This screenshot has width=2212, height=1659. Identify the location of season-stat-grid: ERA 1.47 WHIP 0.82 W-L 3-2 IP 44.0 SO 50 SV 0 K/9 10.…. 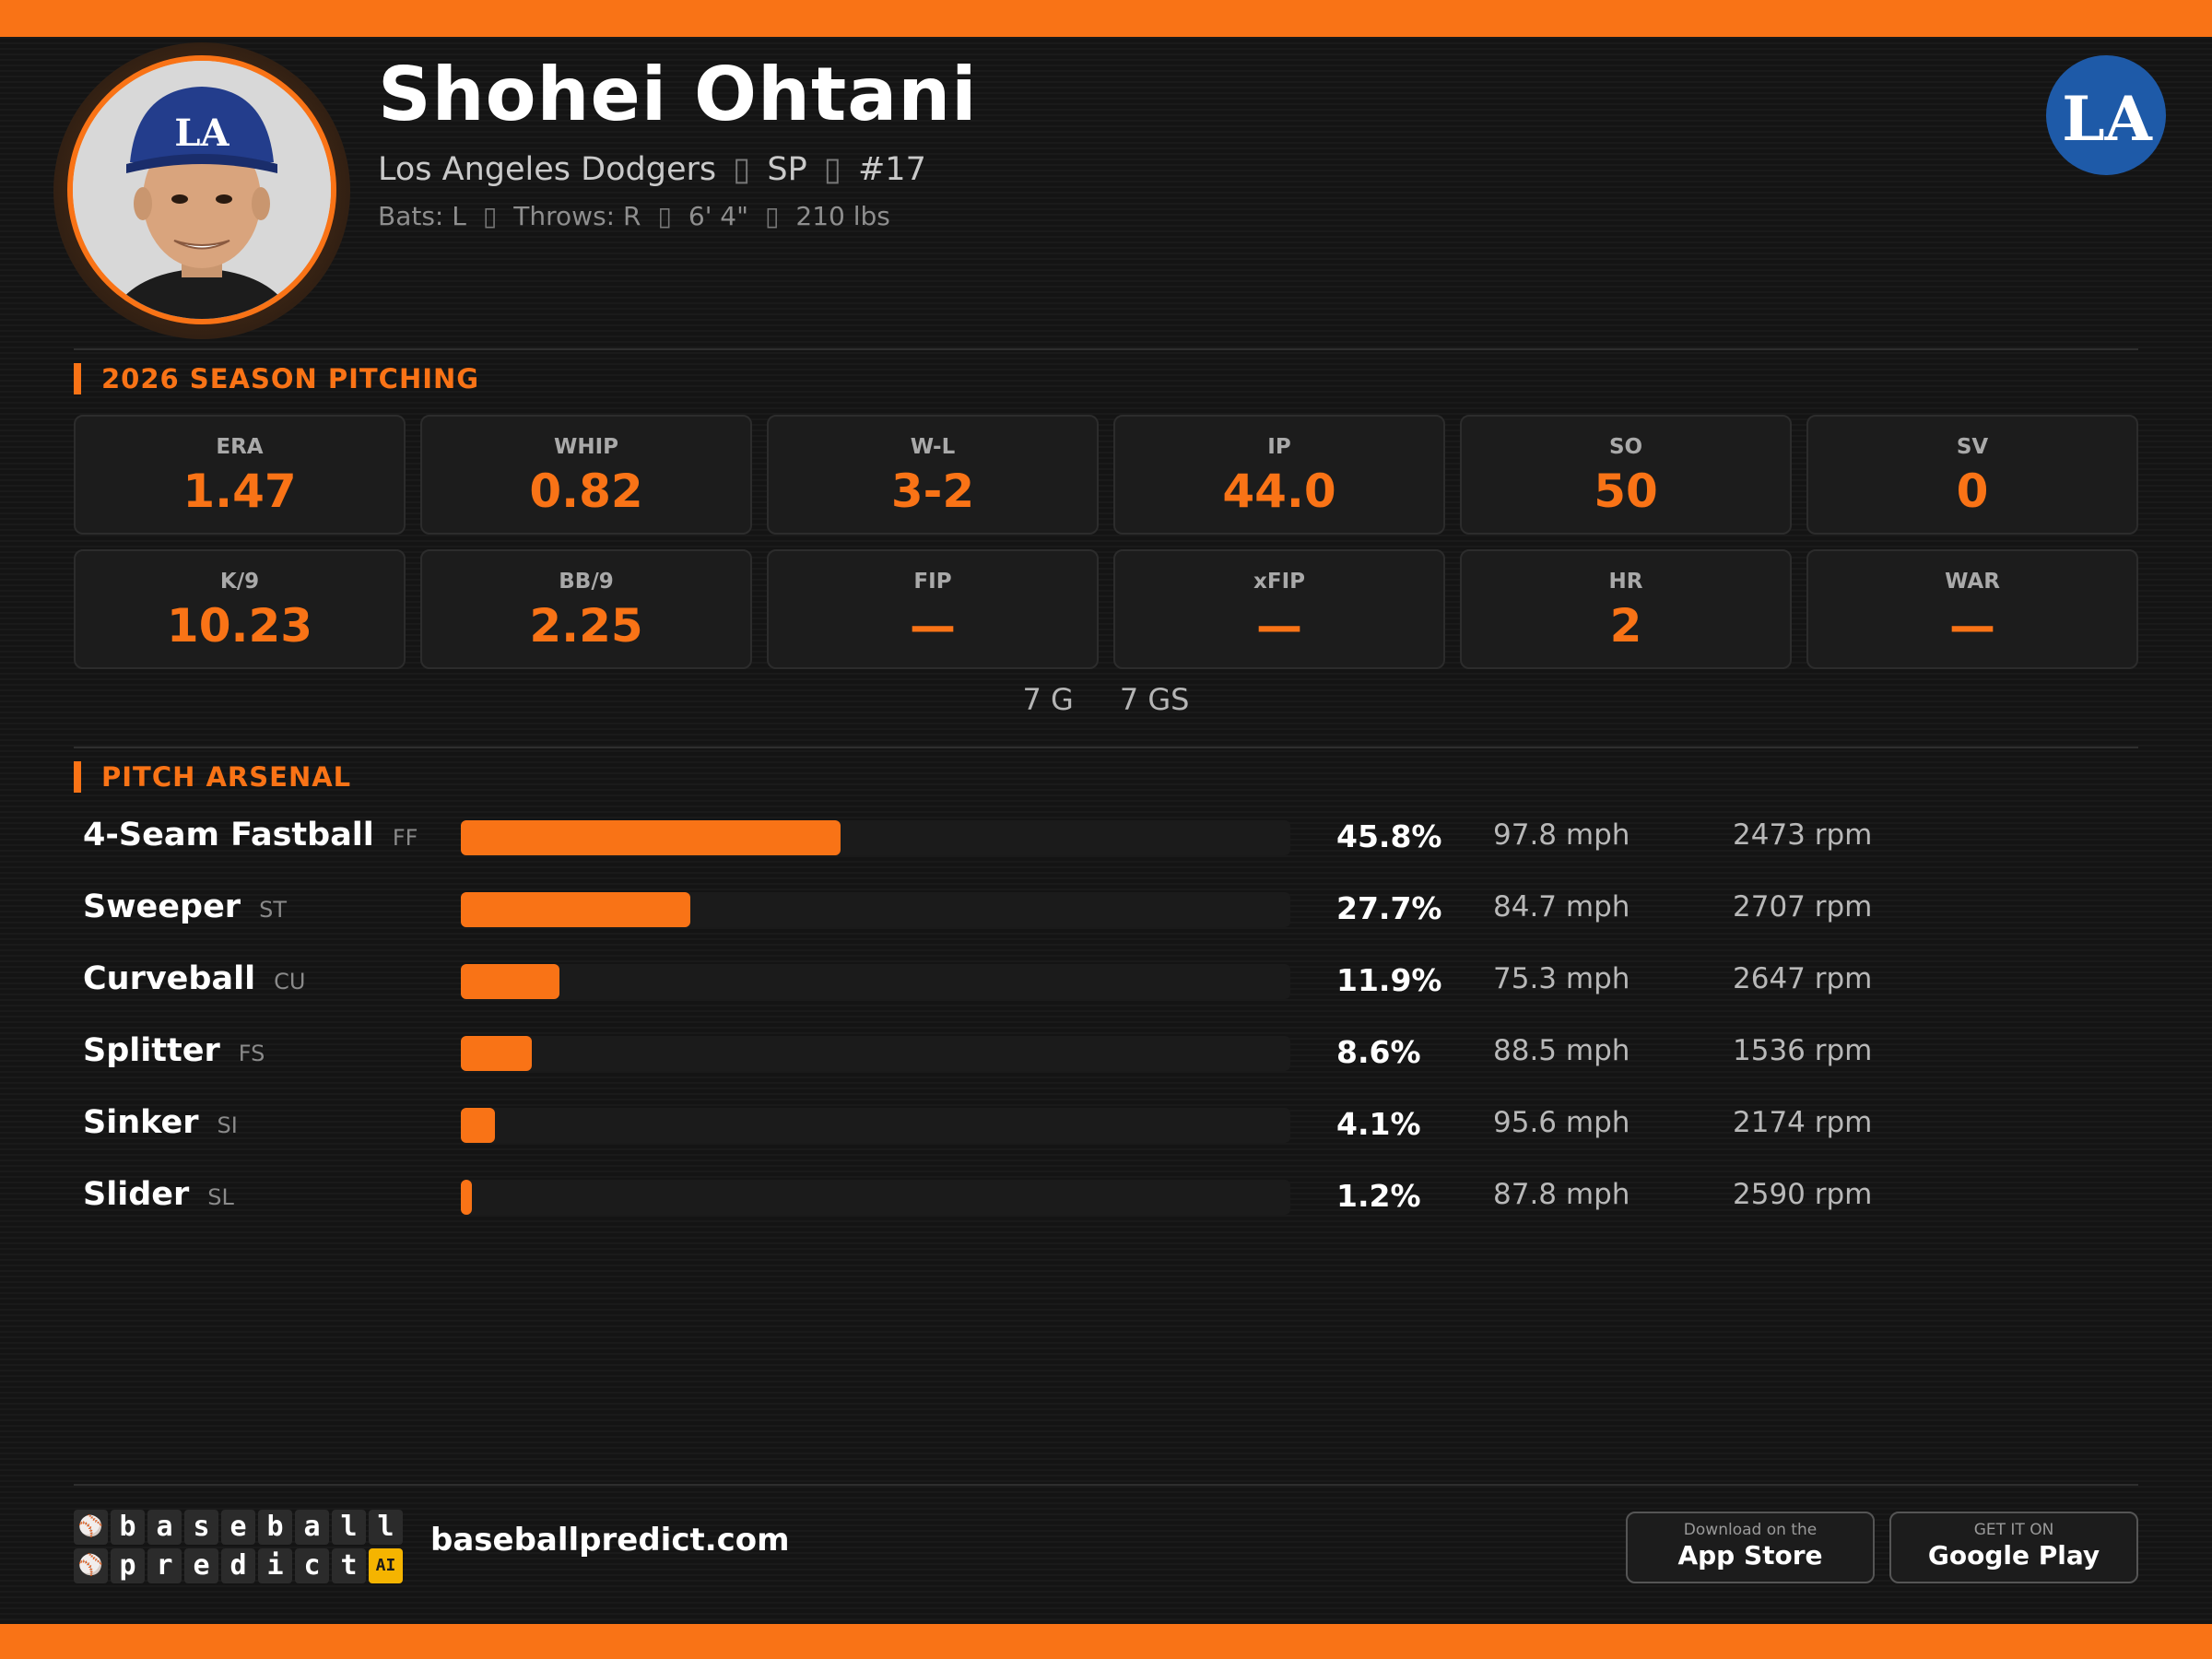
(1106, 542).